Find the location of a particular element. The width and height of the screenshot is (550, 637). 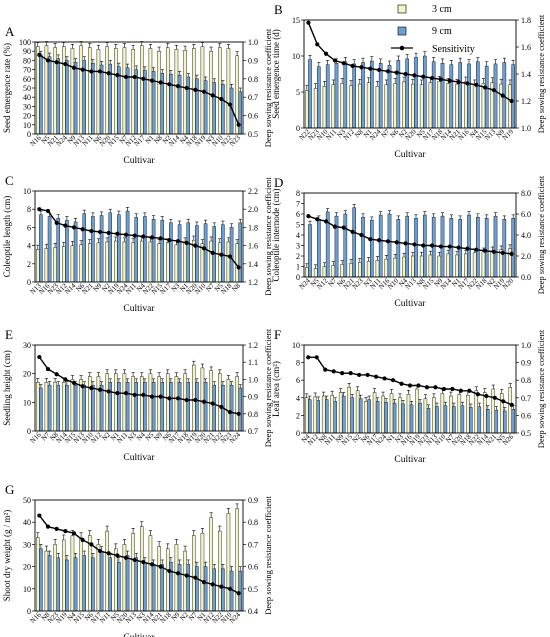

y-tick-label: 4 is located at coordinates (29, 246).